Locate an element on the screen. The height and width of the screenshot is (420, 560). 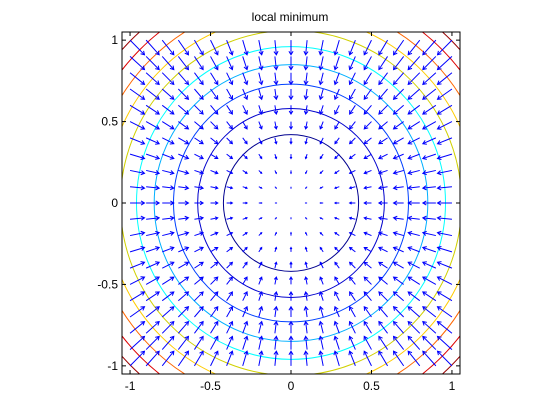
x-tick-label: 0.5 is located at coordinates (371, 386).